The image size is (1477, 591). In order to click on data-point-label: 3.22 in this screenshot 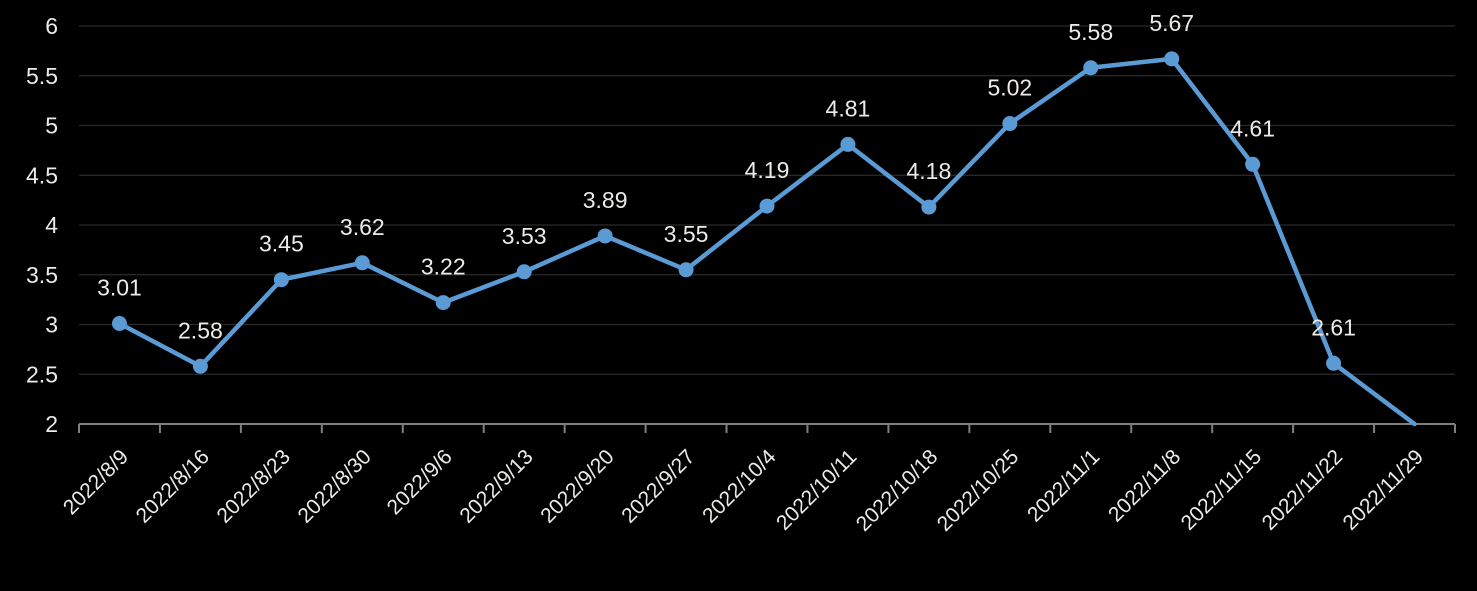, I will do `click(443, 267)`.